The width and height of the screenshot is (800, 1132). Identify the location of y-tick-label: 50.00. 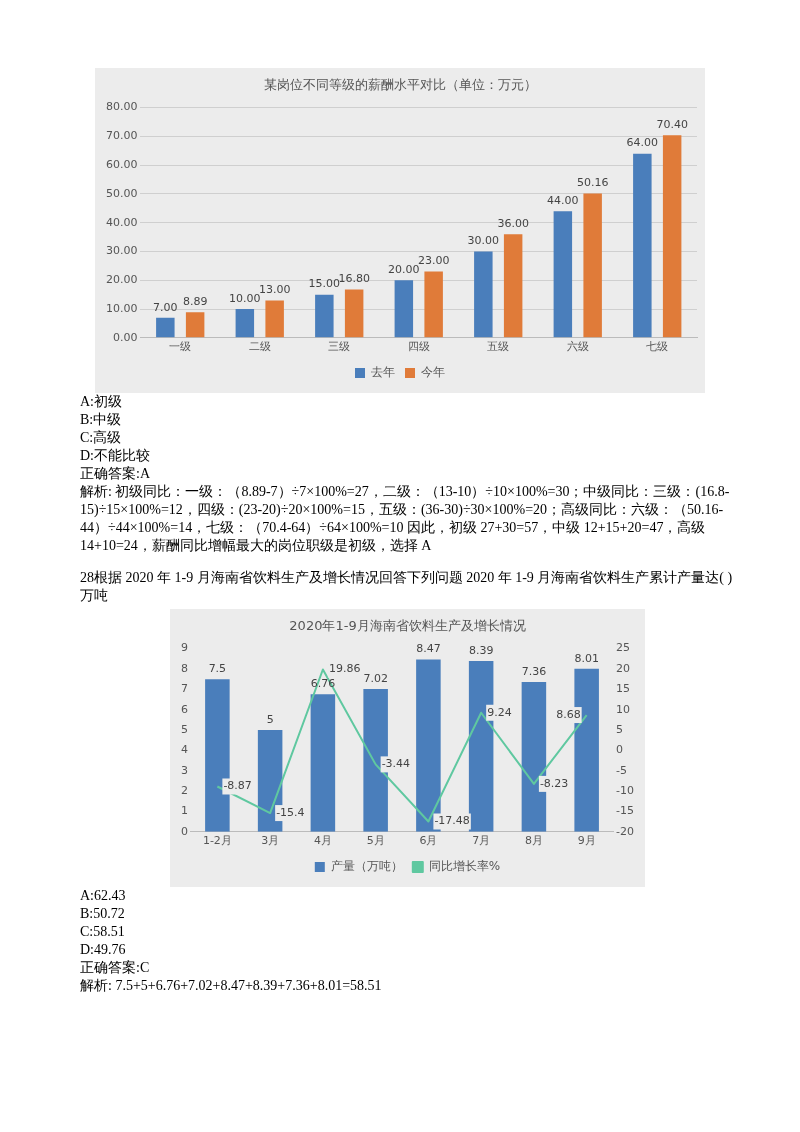
(121, 193).